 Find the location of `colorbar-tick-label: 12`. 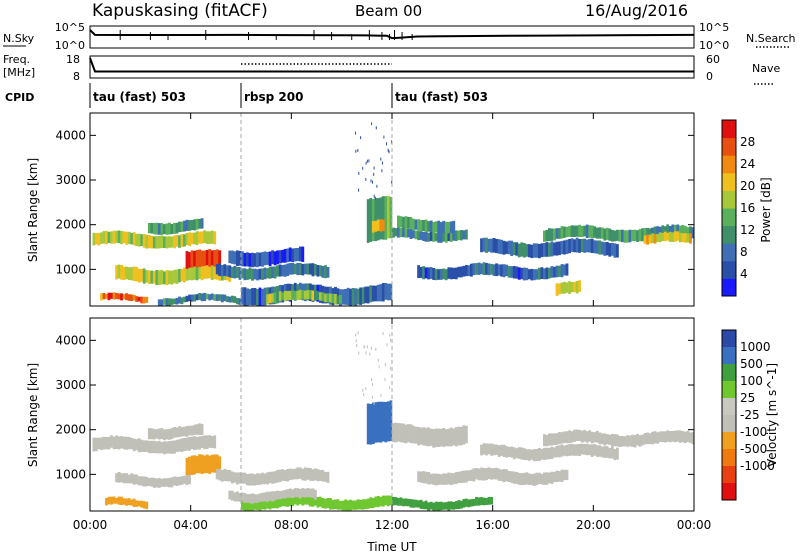

colorbar-tick-label: 12 is located at coordinates (747, 230).